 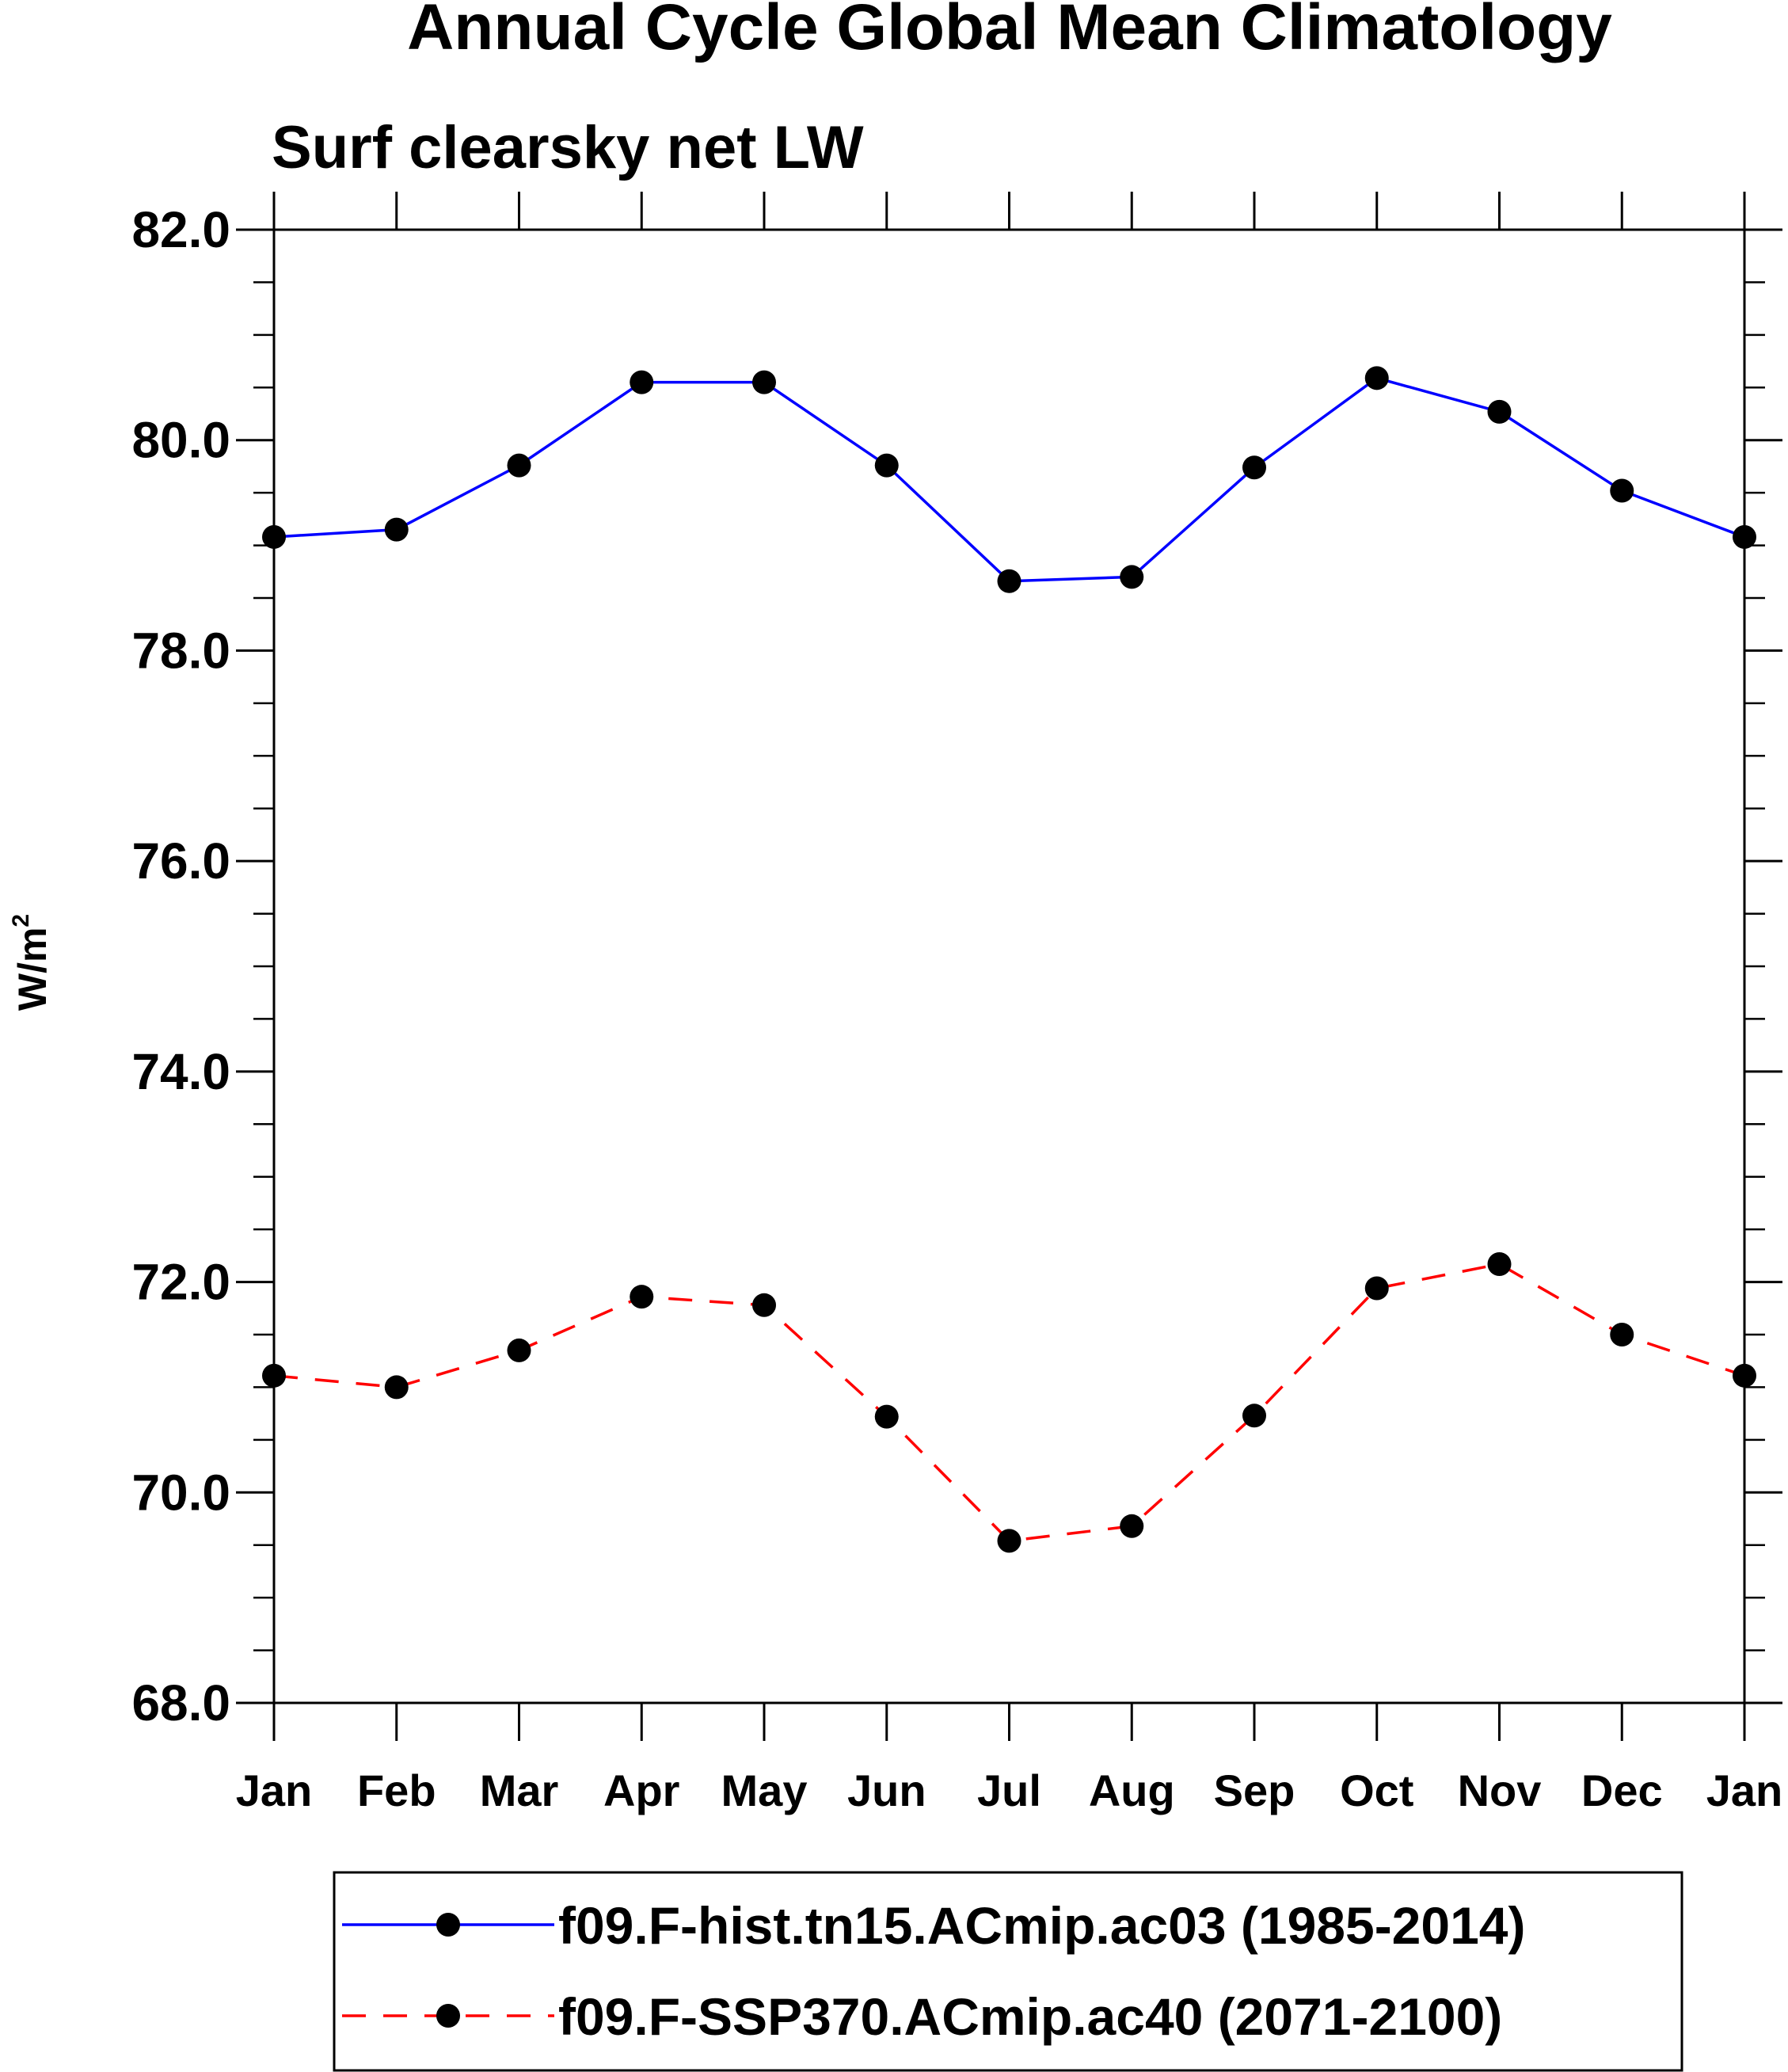 What do you see at coordinates (519, 1790) in the screenshot?
I see `x-tick-label: Mar` at bounding box center [519, 1790].